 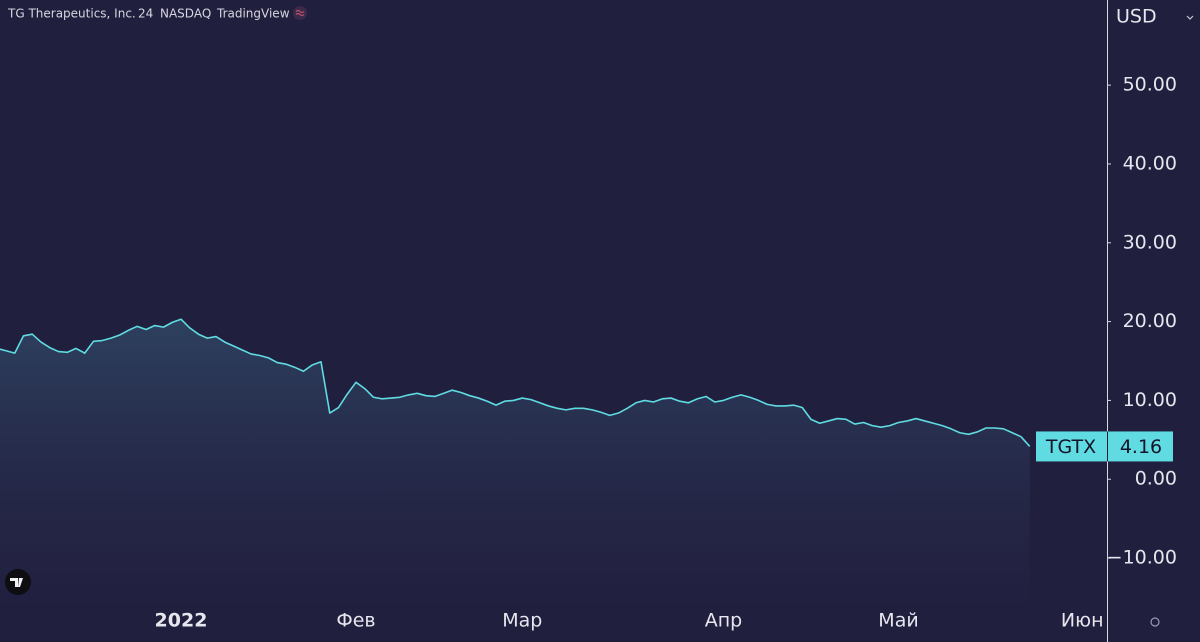 I want to click on exchange: NASDAQ, so click(x=185, y=14).